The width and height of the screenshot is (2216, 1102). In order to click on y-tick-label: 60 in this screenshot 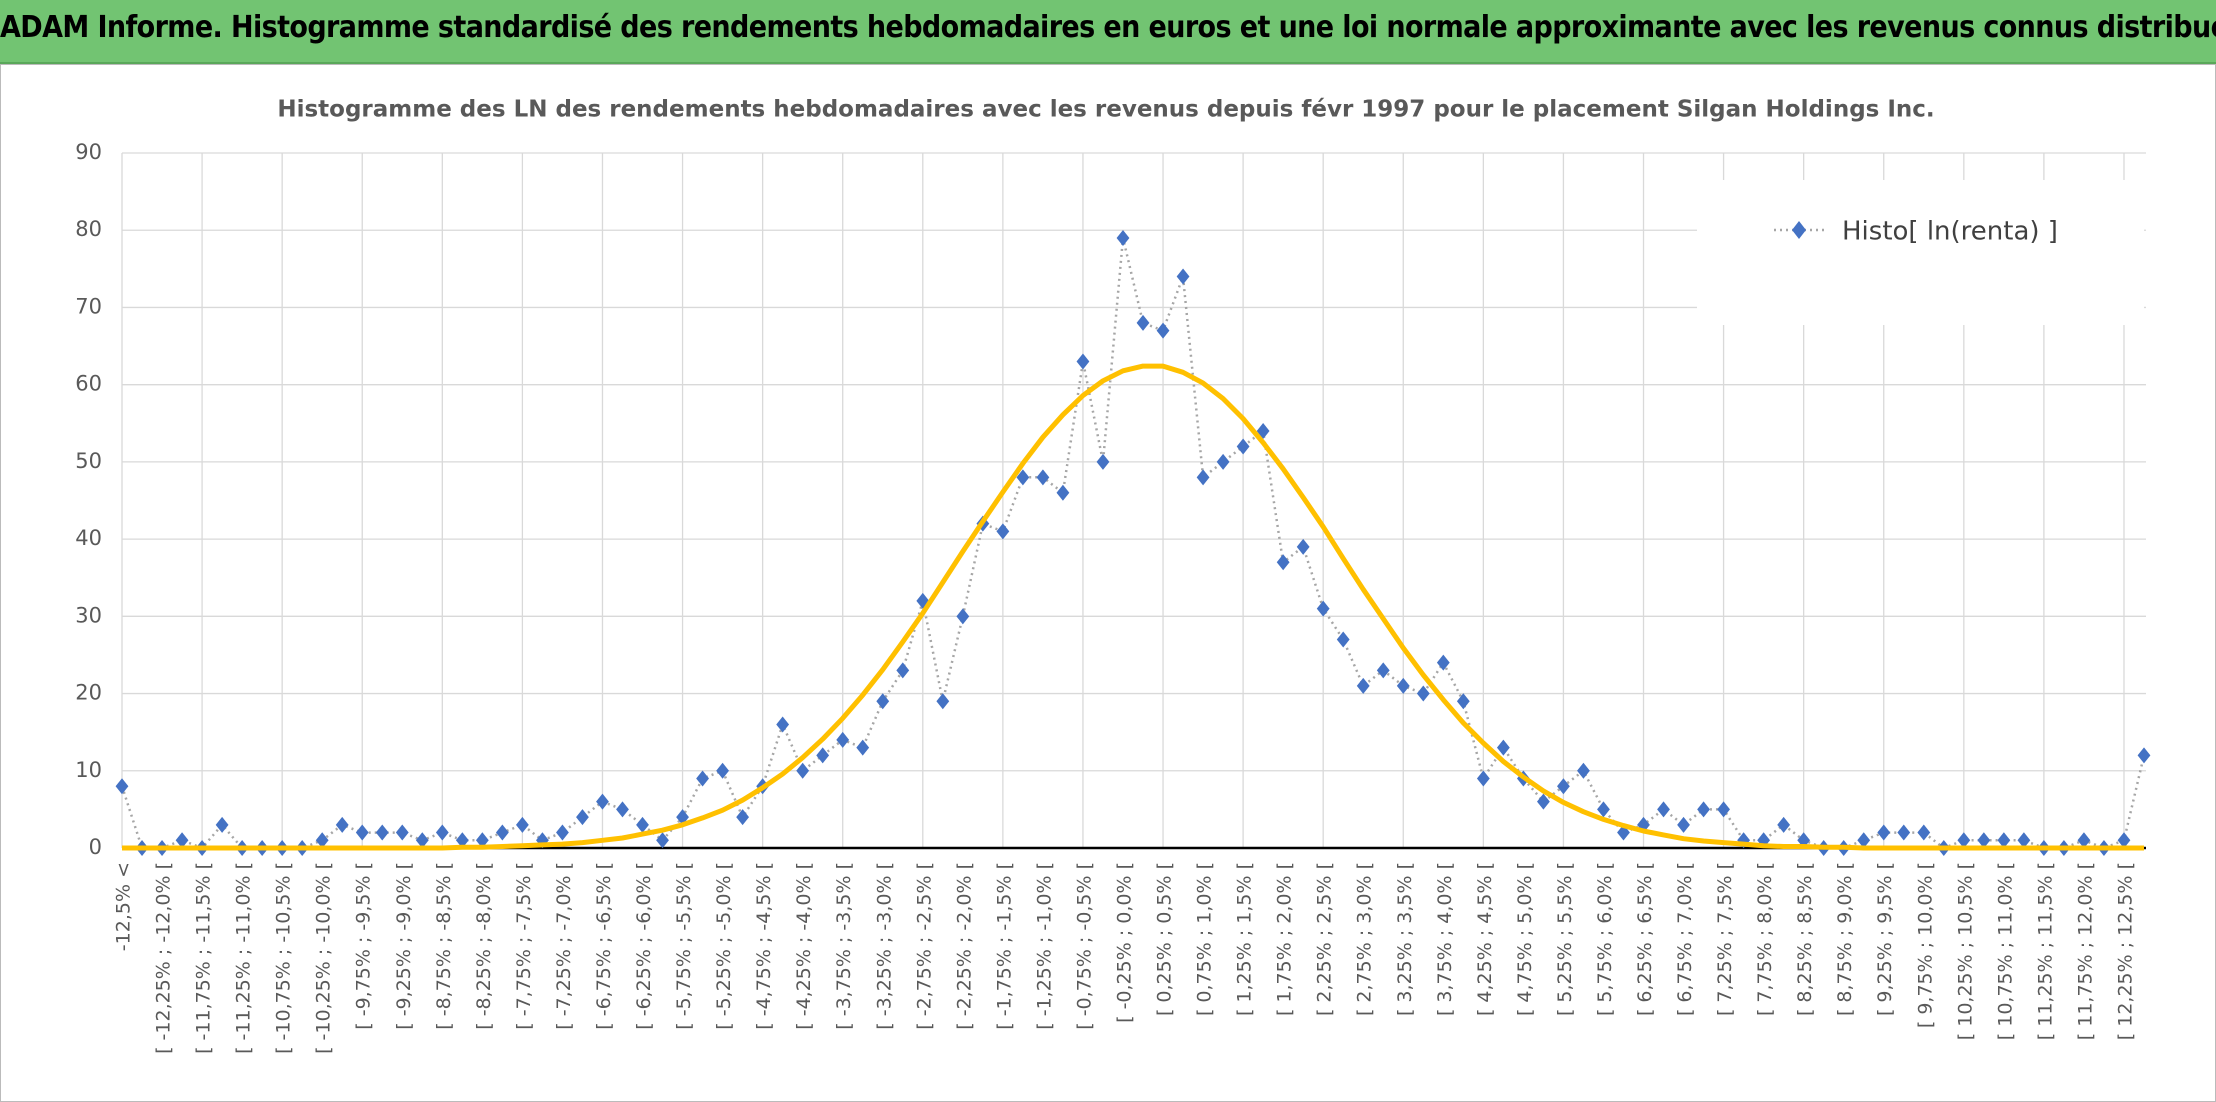, I will do `click(88, 384)`.